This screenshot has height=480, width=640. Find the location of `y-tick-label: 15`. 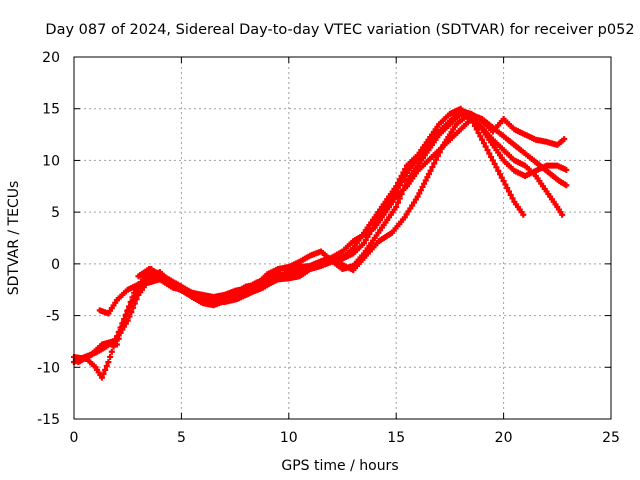

y-tick-label: 15 is located at coordinates (51, 110).